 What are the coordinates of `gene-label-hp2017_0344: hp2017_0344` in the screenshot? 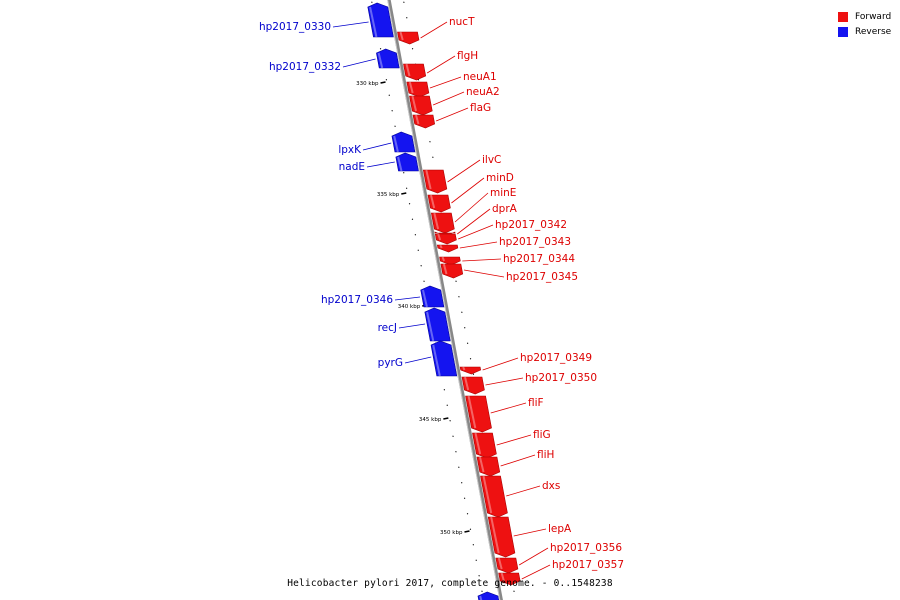 It's located at (539, 259).